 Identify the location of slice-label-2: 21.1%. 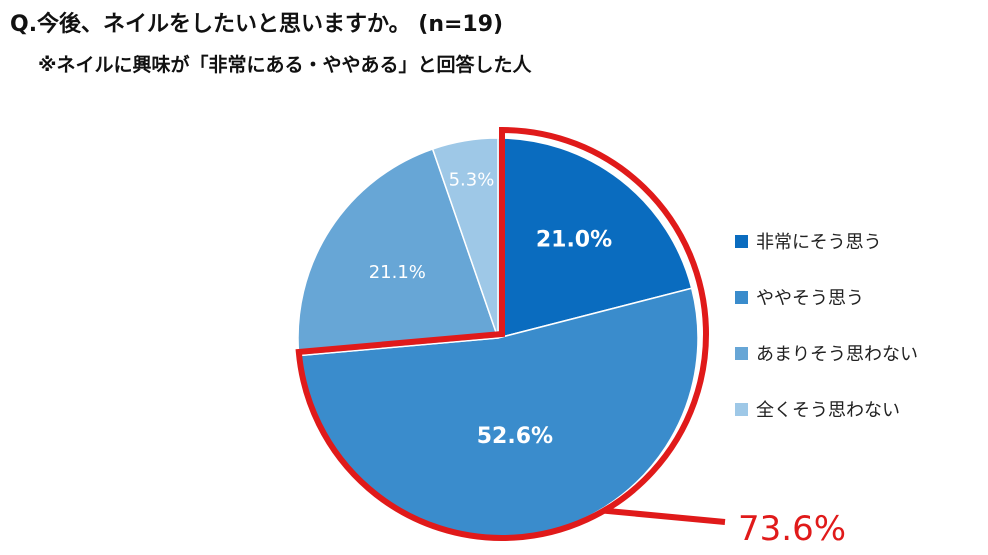
(397, 272).